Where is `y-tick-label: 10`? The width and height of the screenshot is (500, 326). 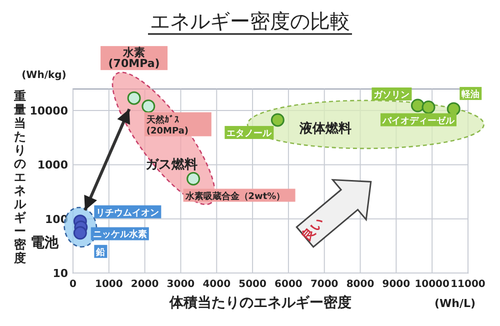
y-tick-label: 10 is located at coordinates (60, 273).